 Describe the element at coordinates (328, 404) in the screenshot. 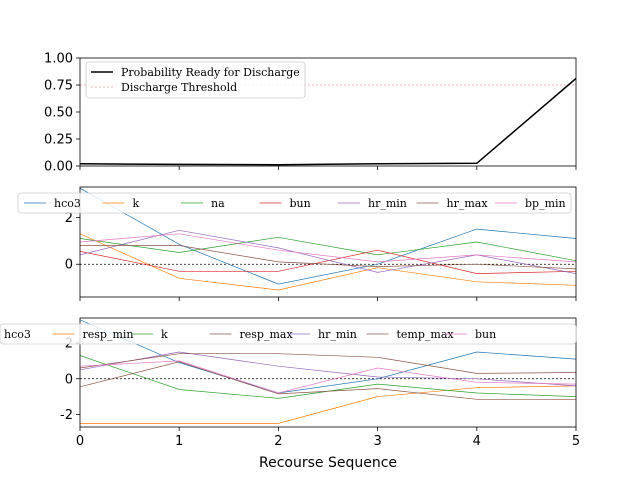

I see `series-line-resp_min` at that location.